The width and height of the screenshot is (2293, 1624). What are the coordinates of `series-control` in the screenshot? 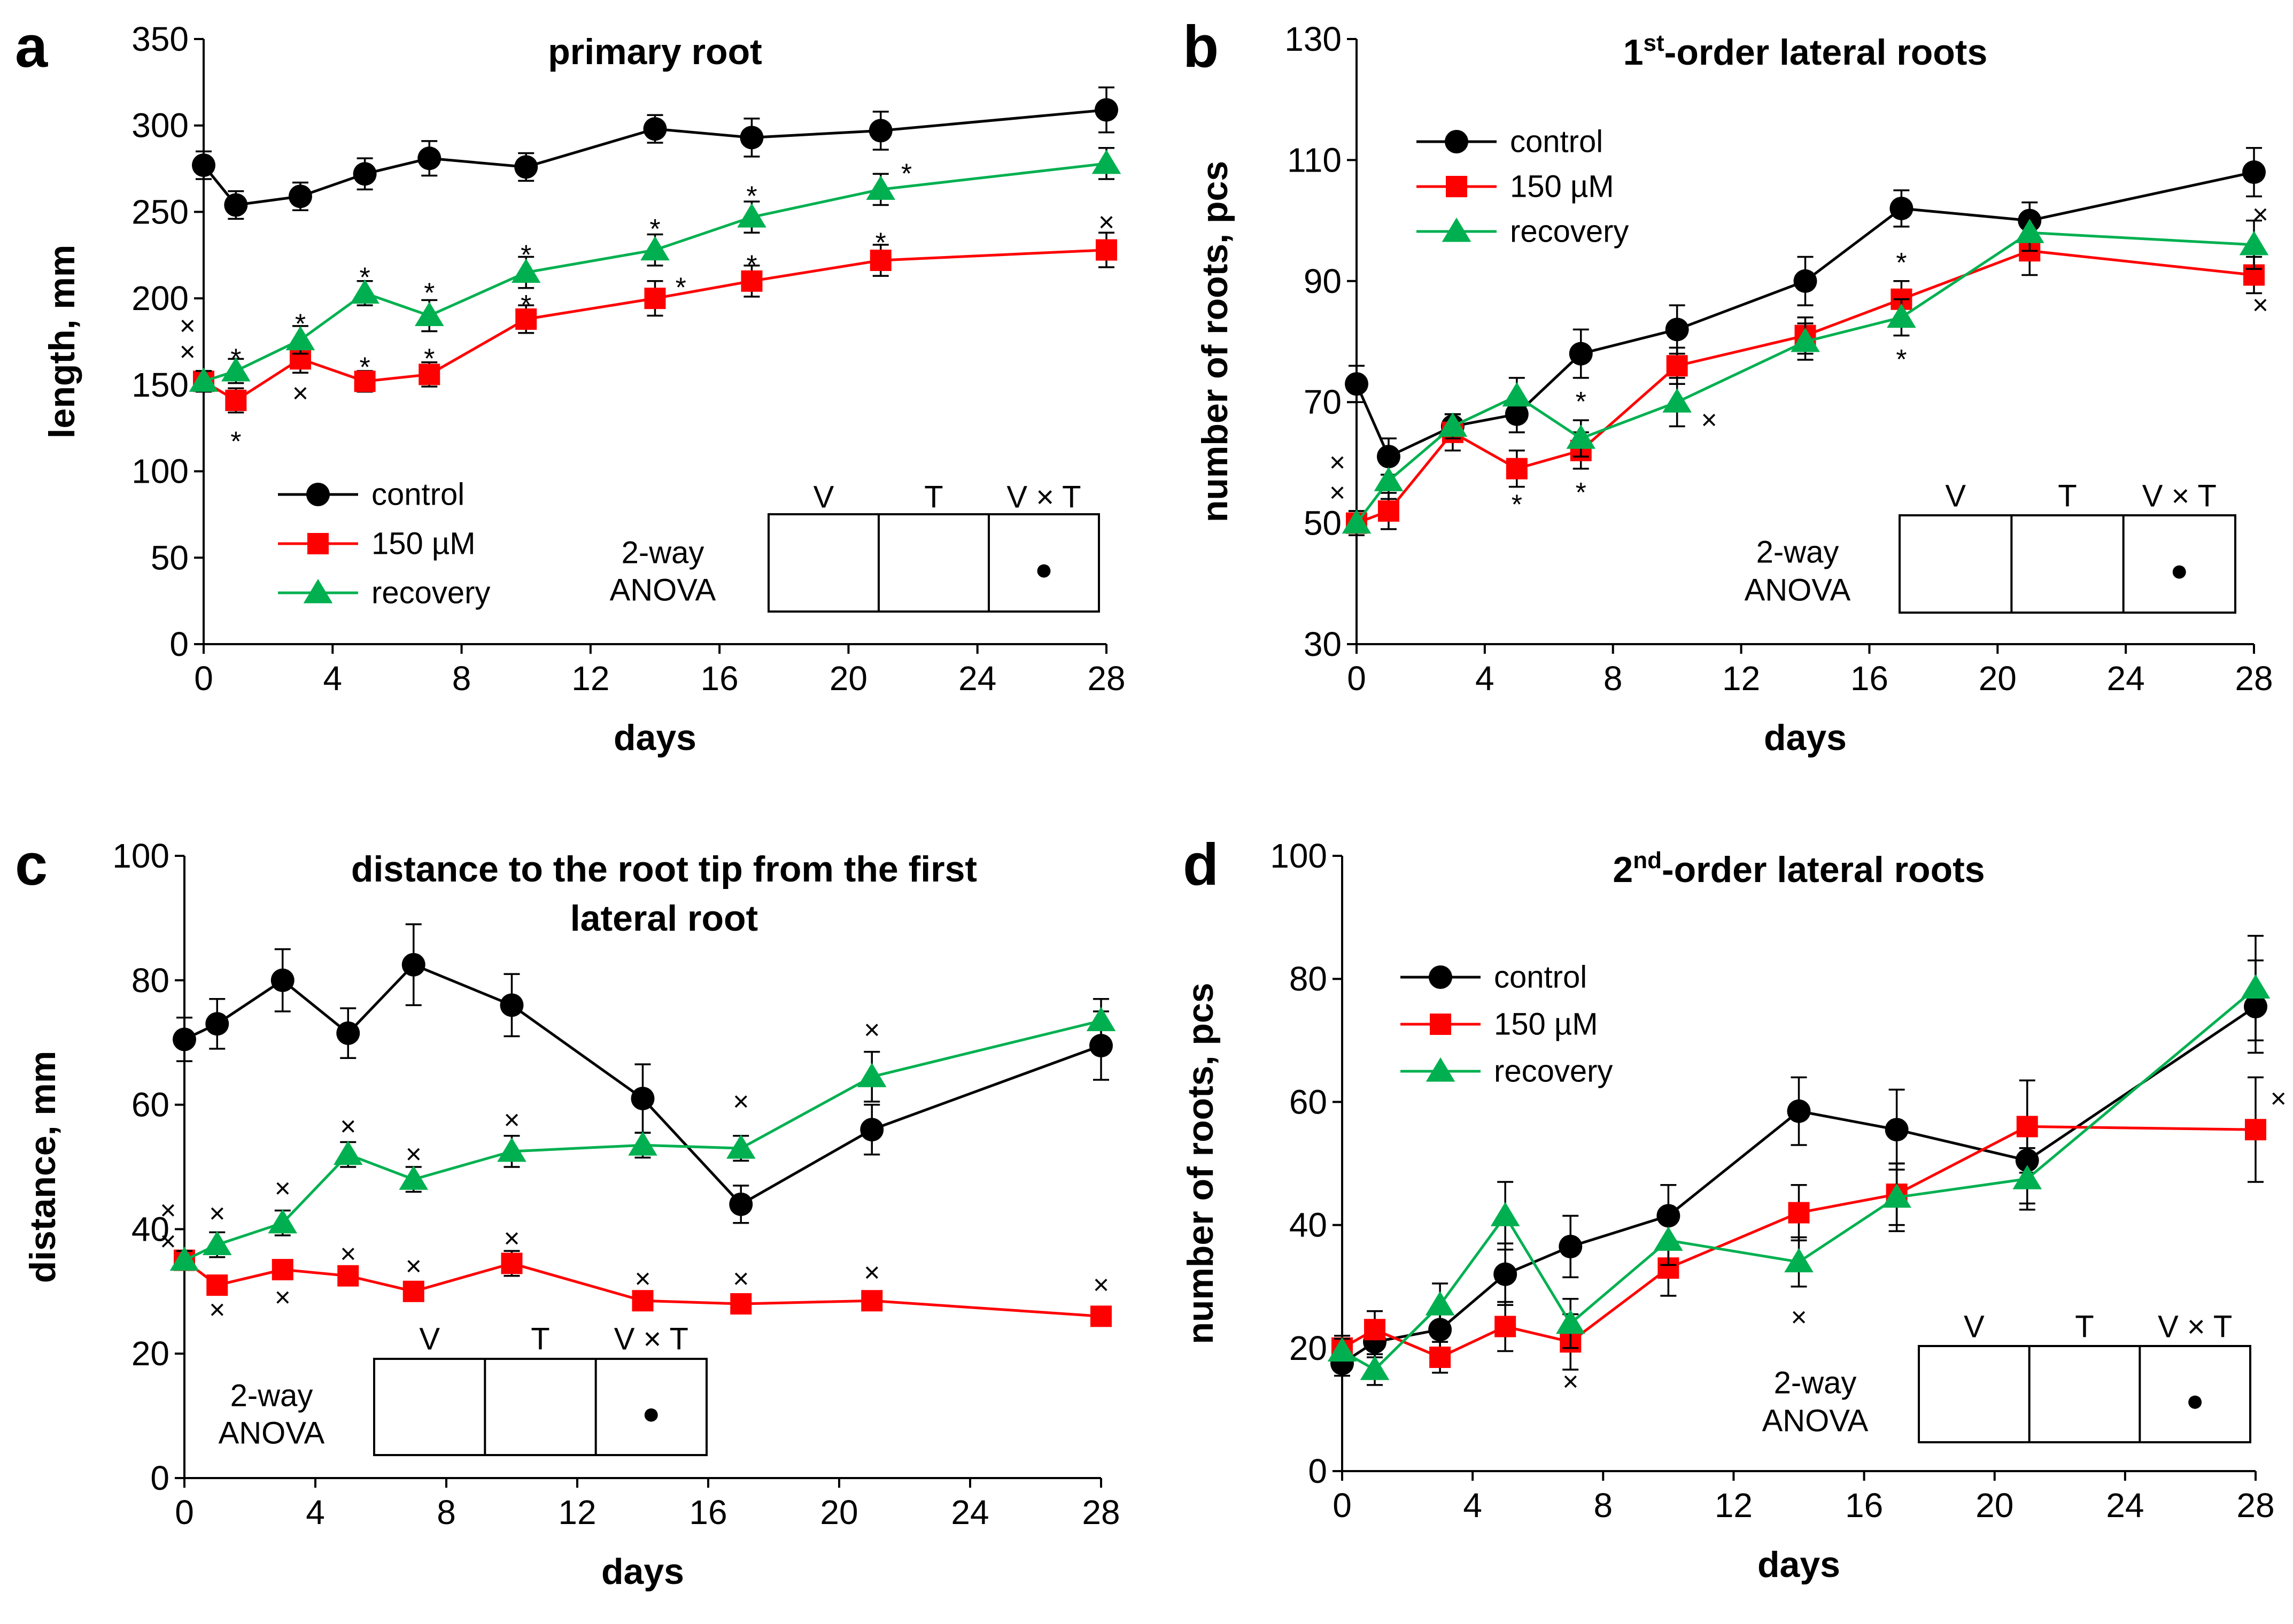 It's located at (643, 1073).